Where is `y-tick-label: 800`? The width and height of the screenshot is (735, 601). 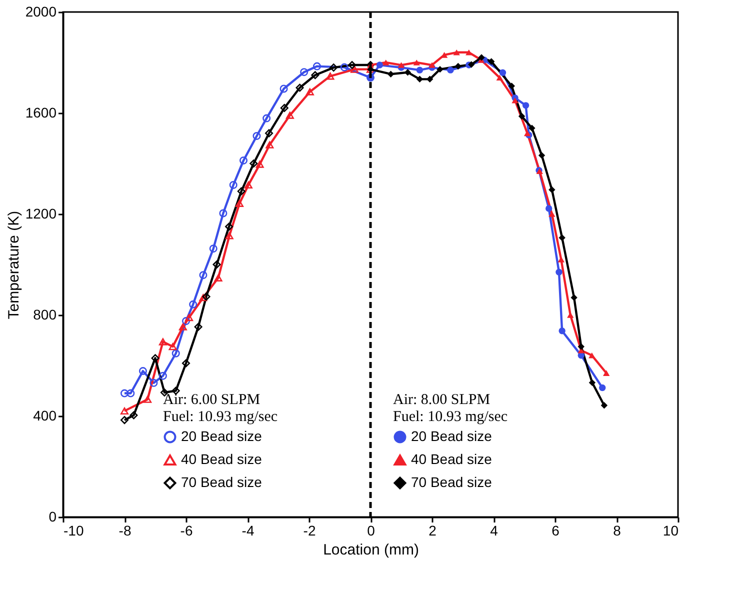
y-tick-label: 800 is located at coordinates (45, 314).